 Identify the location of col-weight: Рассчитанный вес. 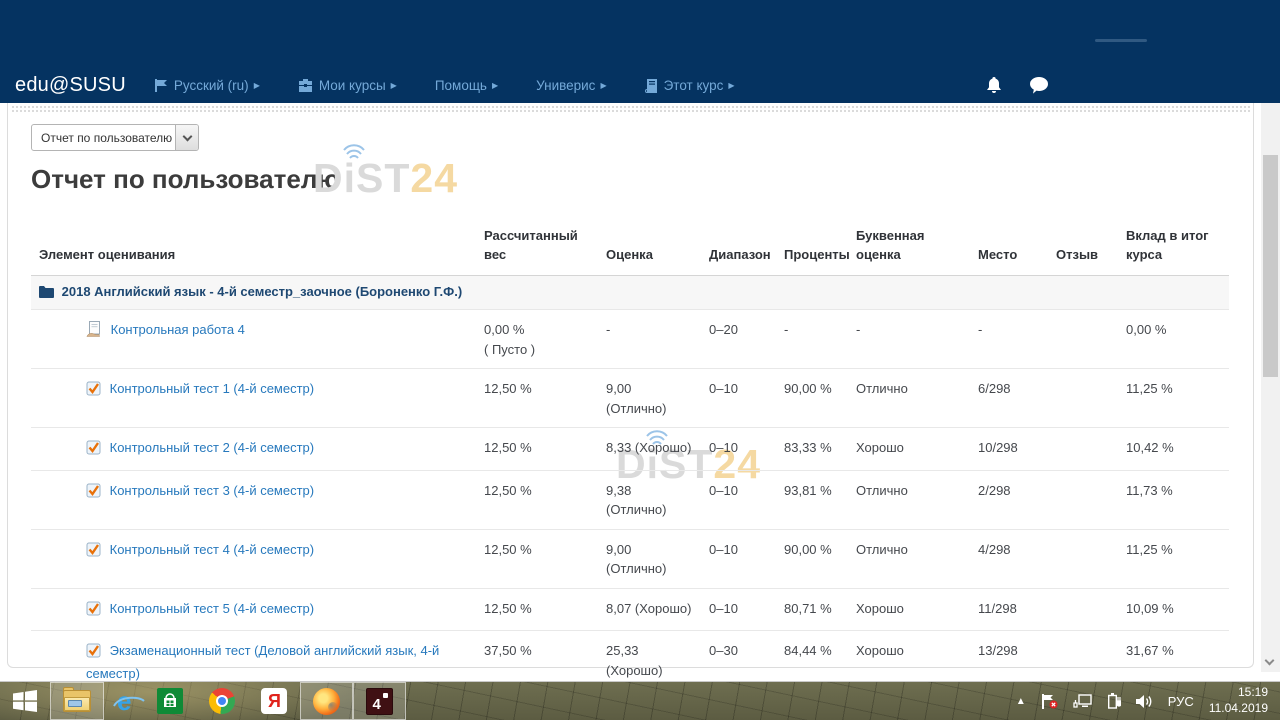
(537, 249).